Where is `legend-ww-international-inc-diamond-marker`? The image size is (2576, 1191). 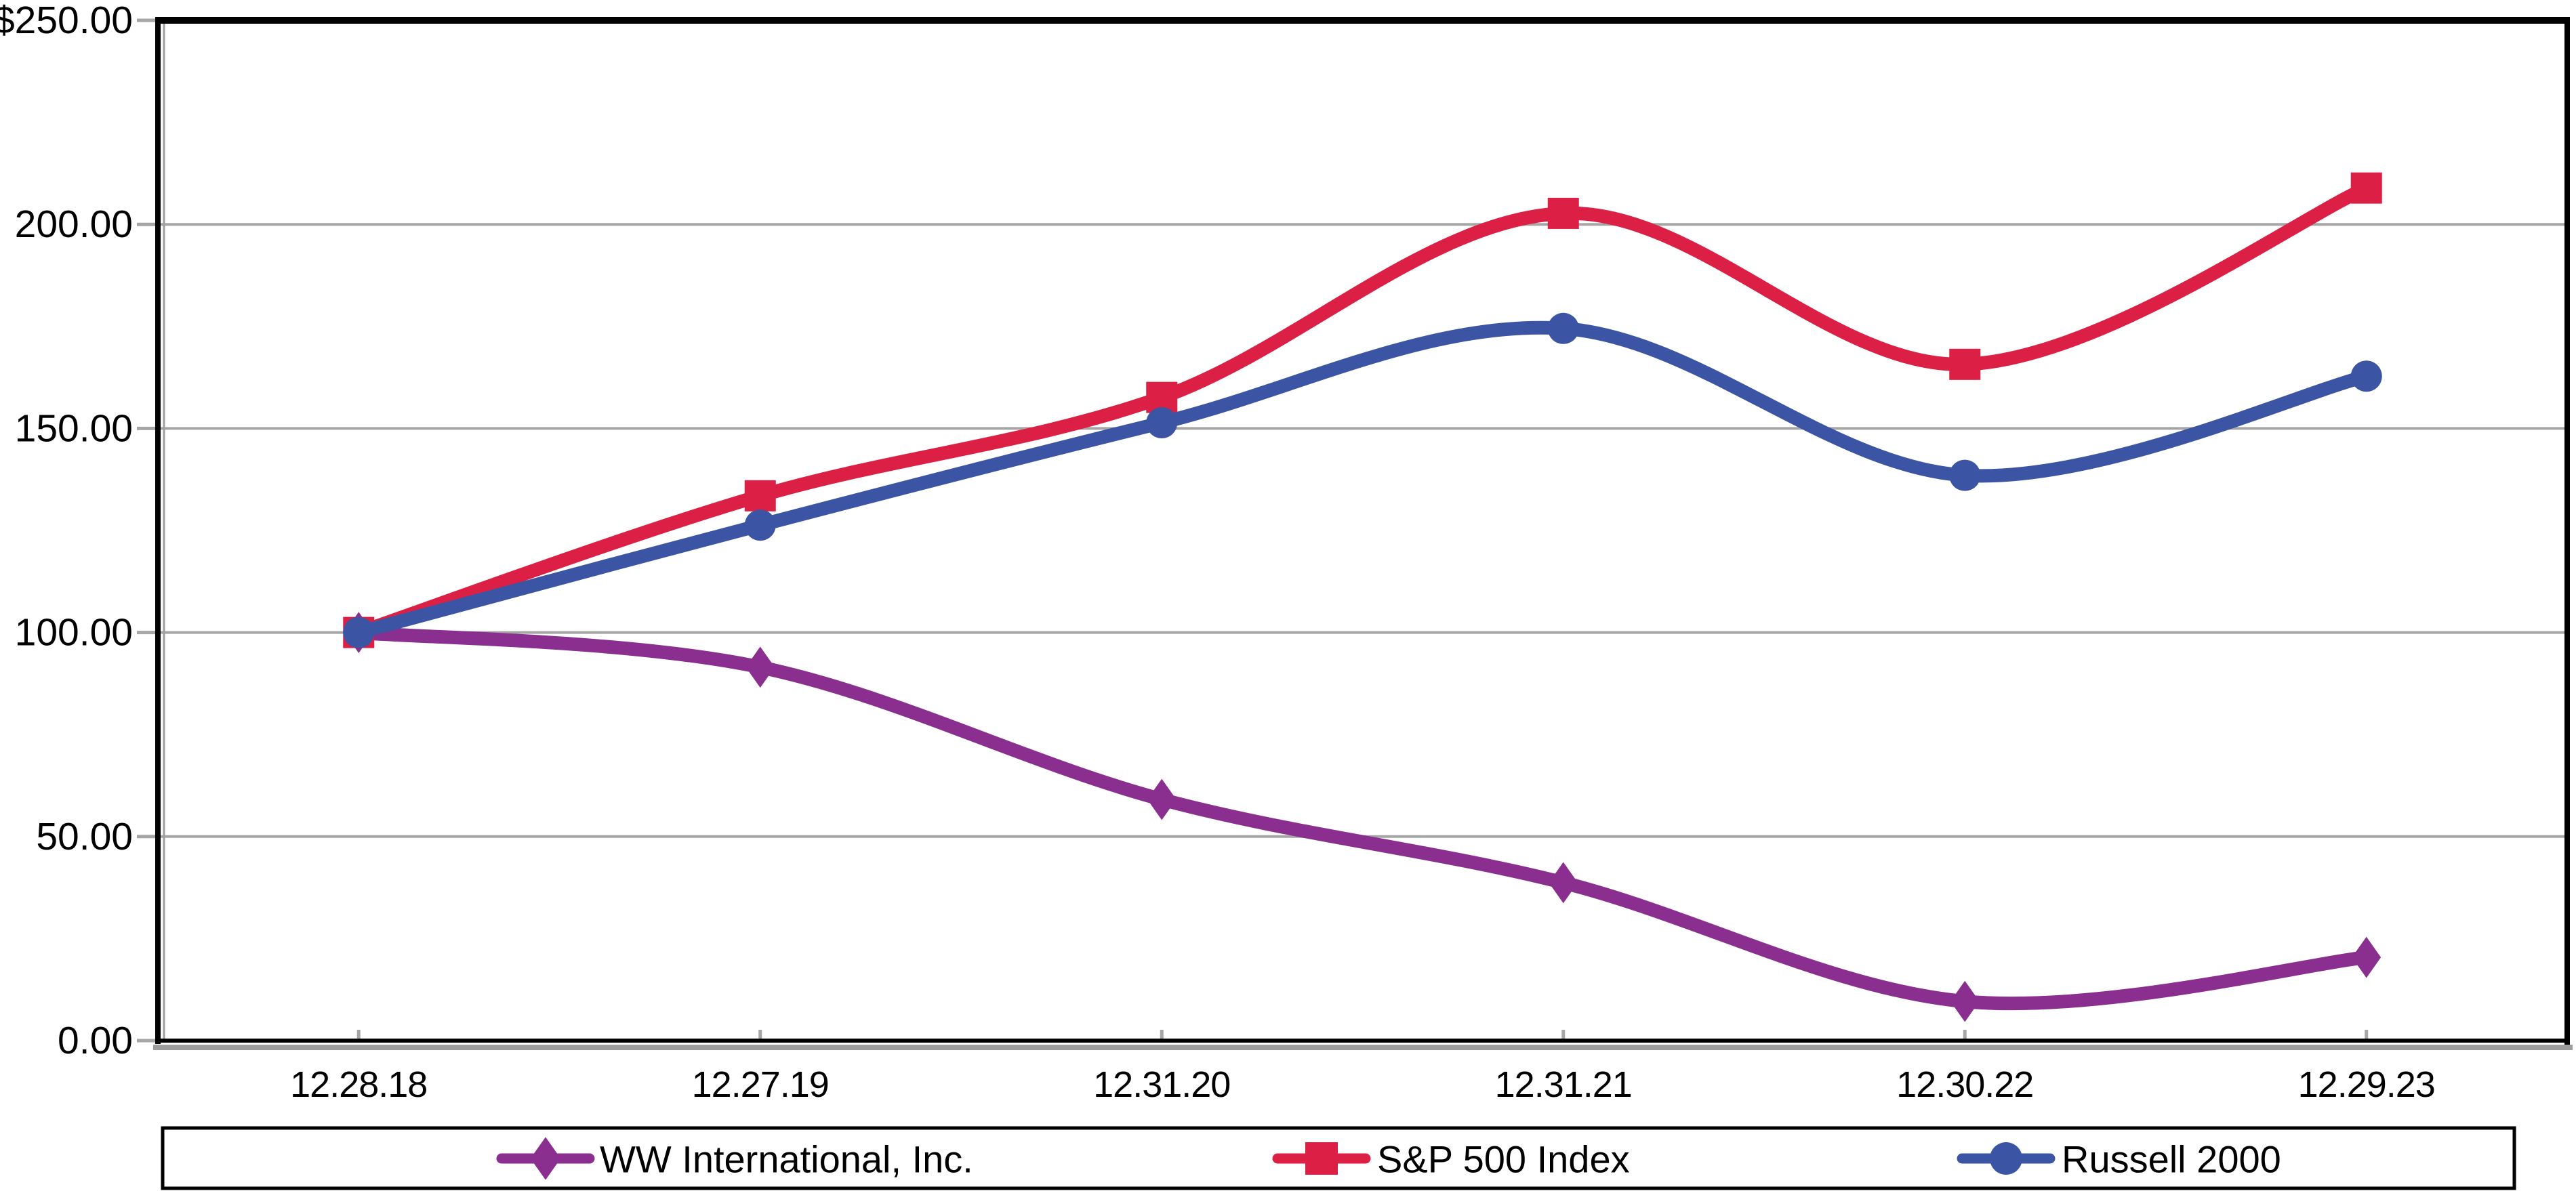
legend-ww-international-inc-diamond-marker is located at coordinates (545, 1158).